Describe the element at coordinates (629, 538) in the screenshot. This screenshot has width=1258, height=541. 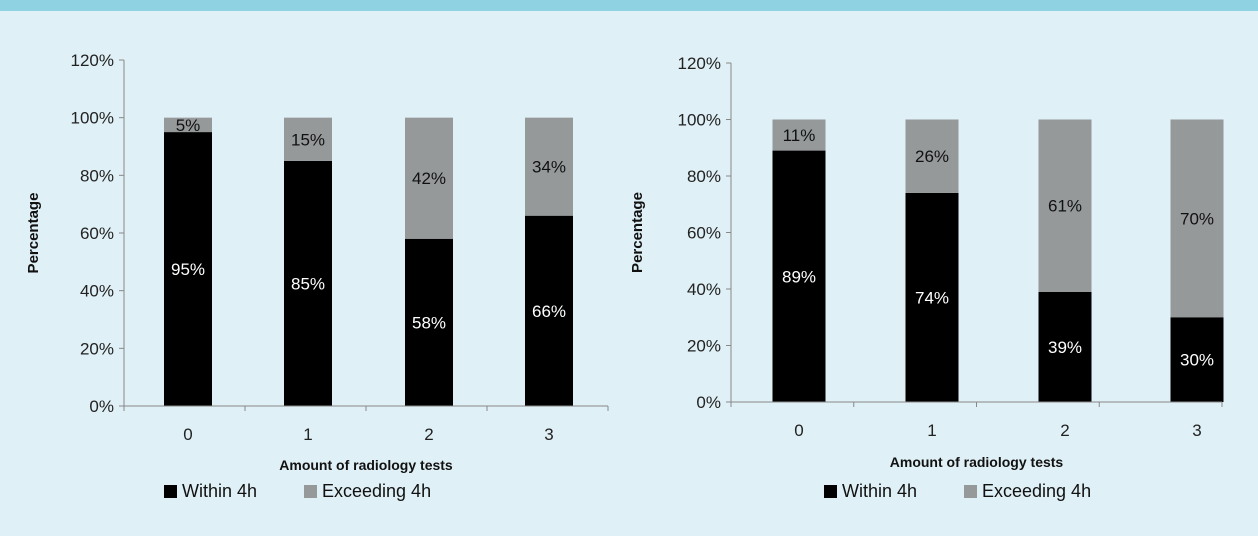
I see `bottom-border` at that location.